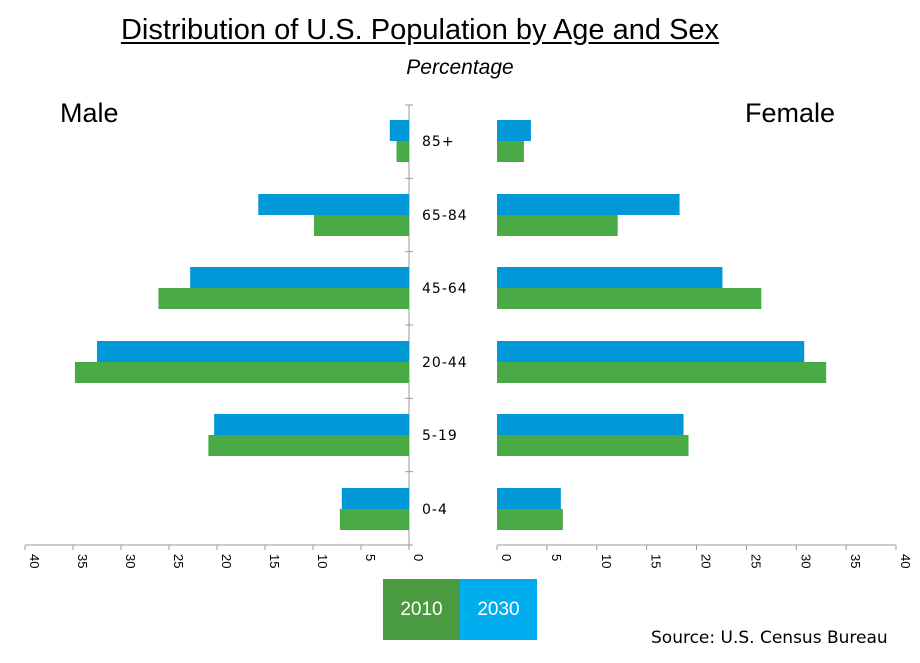 The image size is (920, 663). What do you see at coordinates (178, 561) in the screenshot?
I see `male-tick-label: 25` at bounding box center [178, 561].